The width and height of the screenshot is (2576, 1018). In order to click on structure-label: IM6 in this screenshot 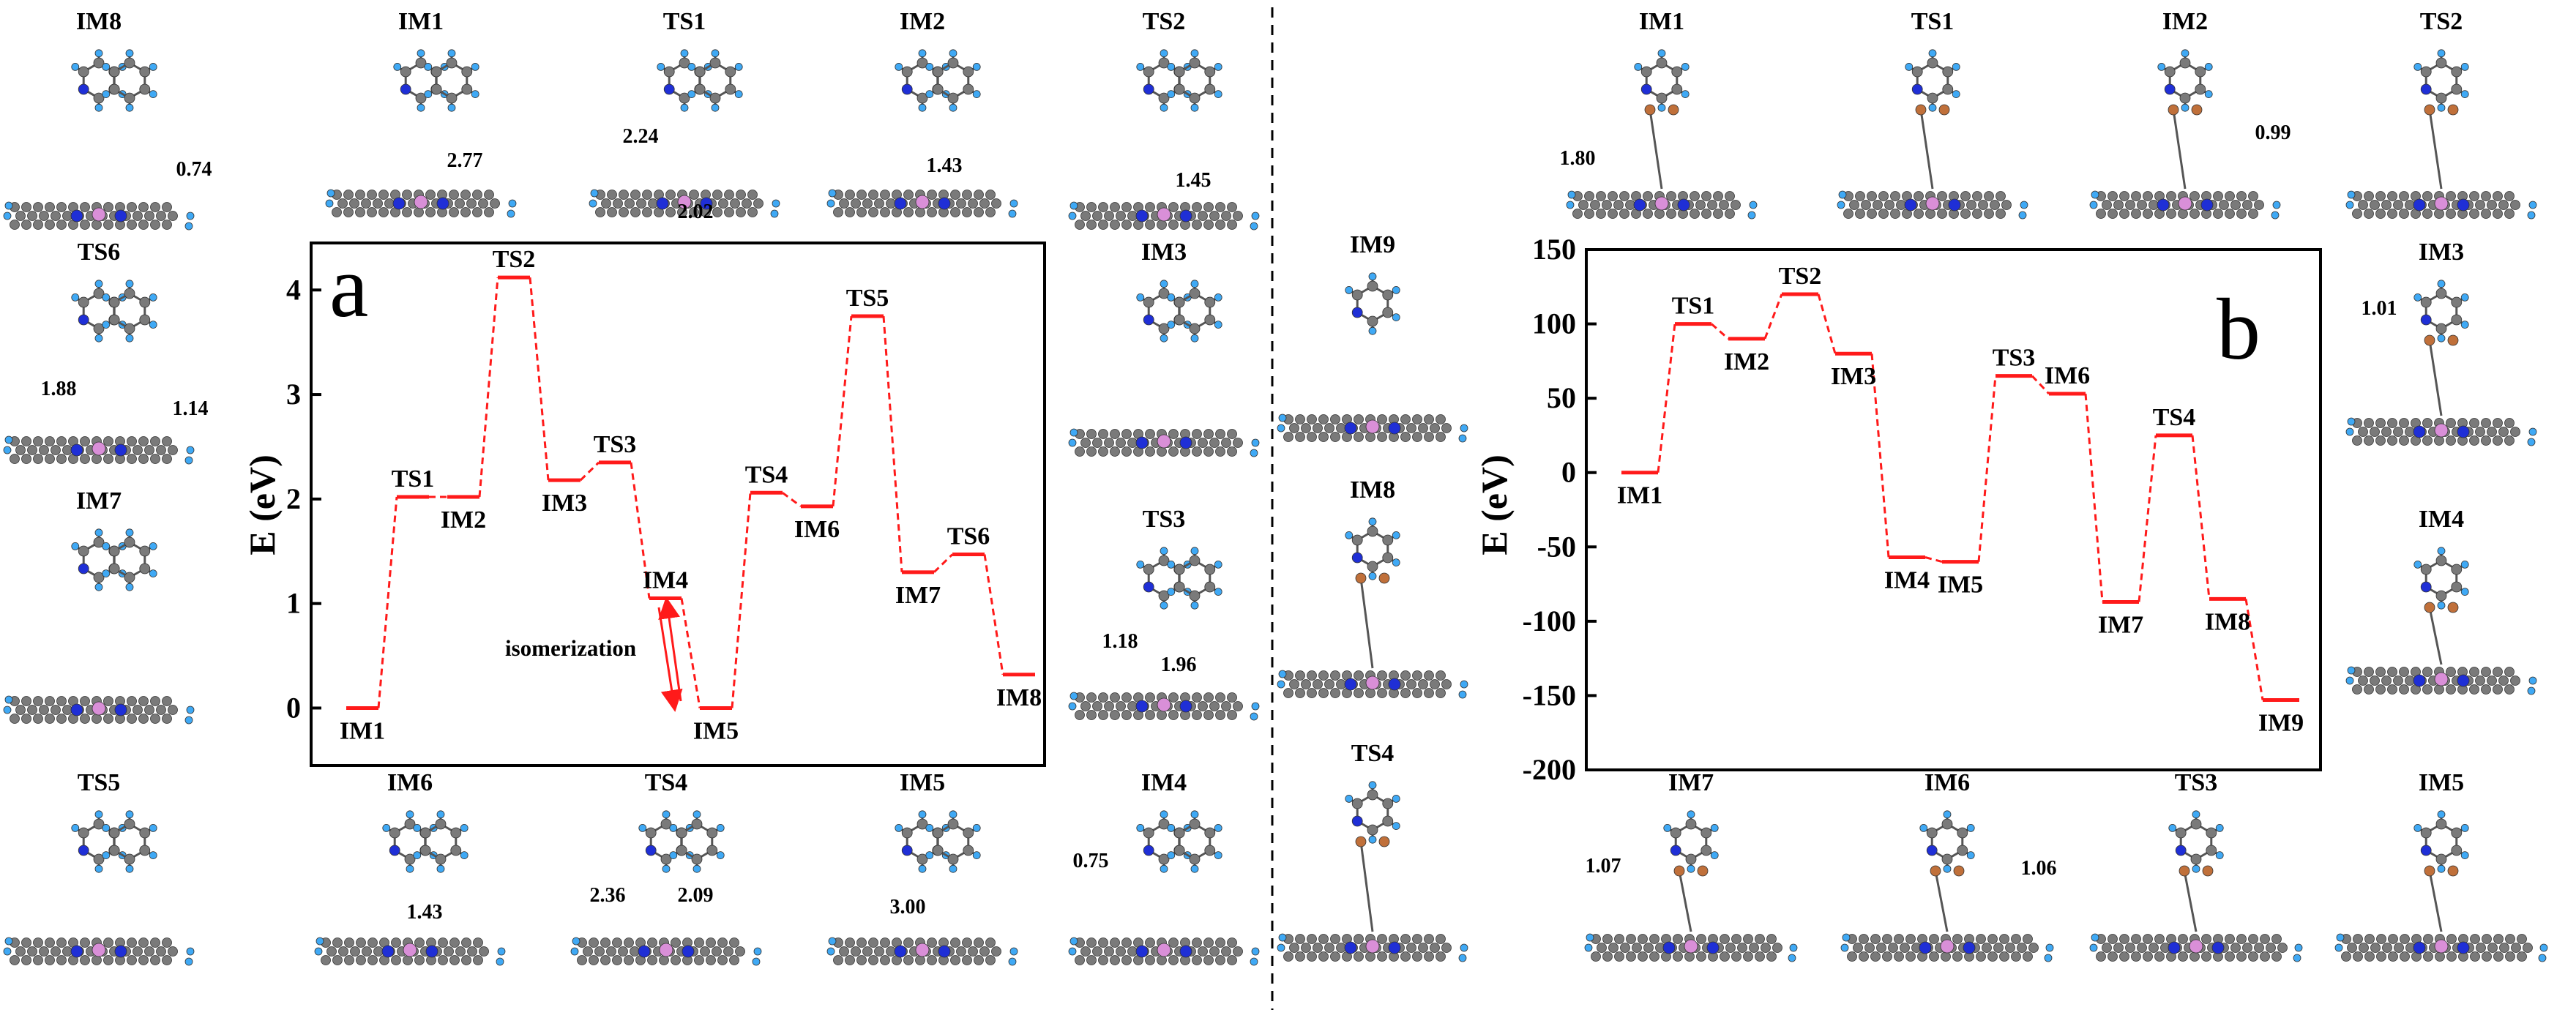, I will do `click(1947, 783)`.